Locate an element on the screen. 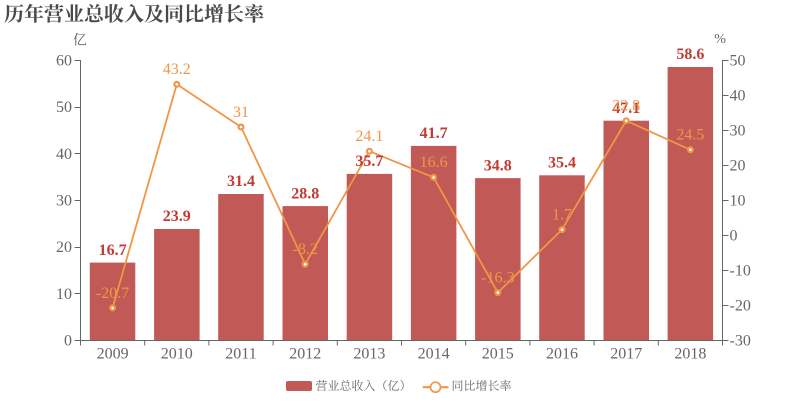 This screenshot has height=405, width=800. svg-text: -10 is located at coordinates (740, 271).